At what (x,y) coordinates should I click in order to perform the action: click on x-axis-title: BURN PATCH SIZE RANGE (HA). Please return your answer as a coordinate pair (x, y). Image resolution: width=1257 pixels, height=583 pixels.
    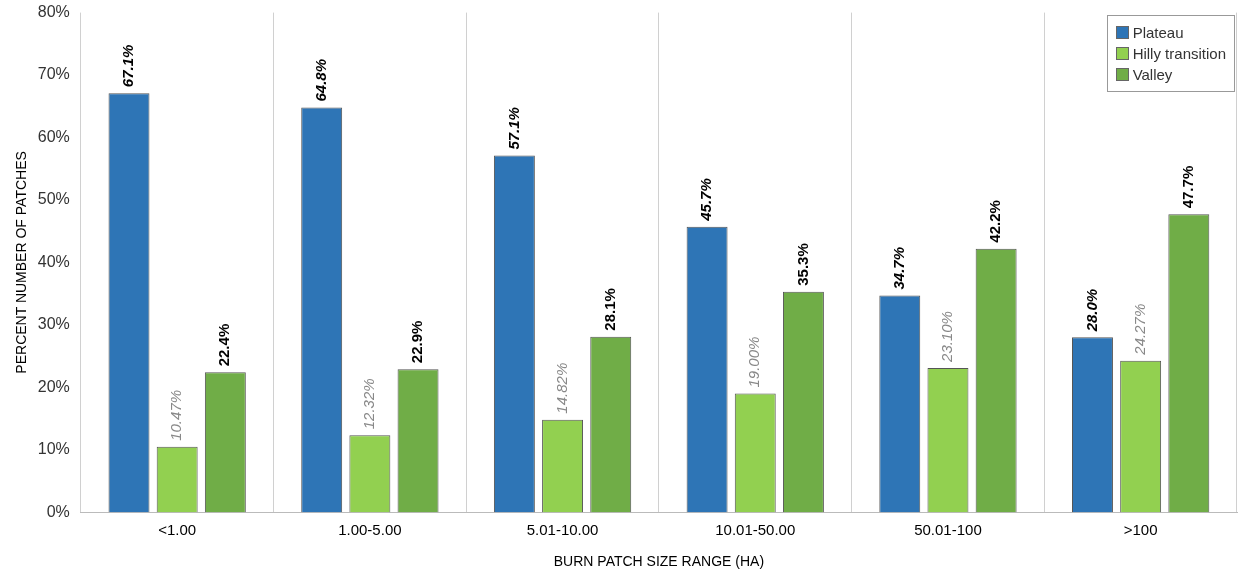
    Looking at the image, I should click on (659, 561).